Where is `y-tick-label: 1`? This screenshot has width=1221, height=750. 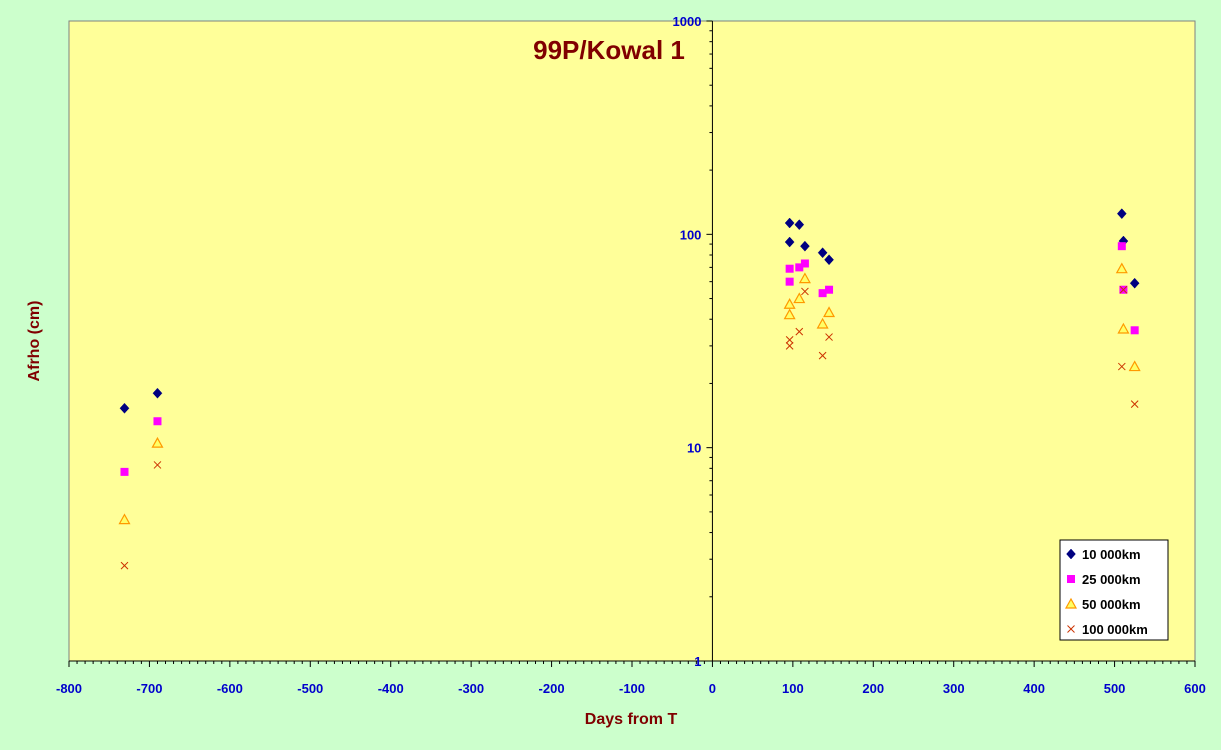
y-tick-label: 1 is located at coordinates (697, 661).